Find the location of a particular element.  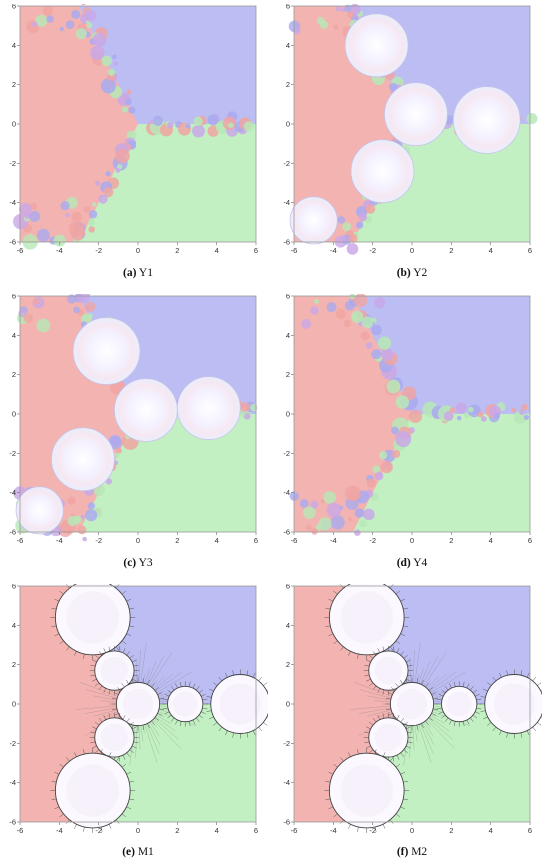

y-tick-label: -2 is located at coordinates (286, 743).